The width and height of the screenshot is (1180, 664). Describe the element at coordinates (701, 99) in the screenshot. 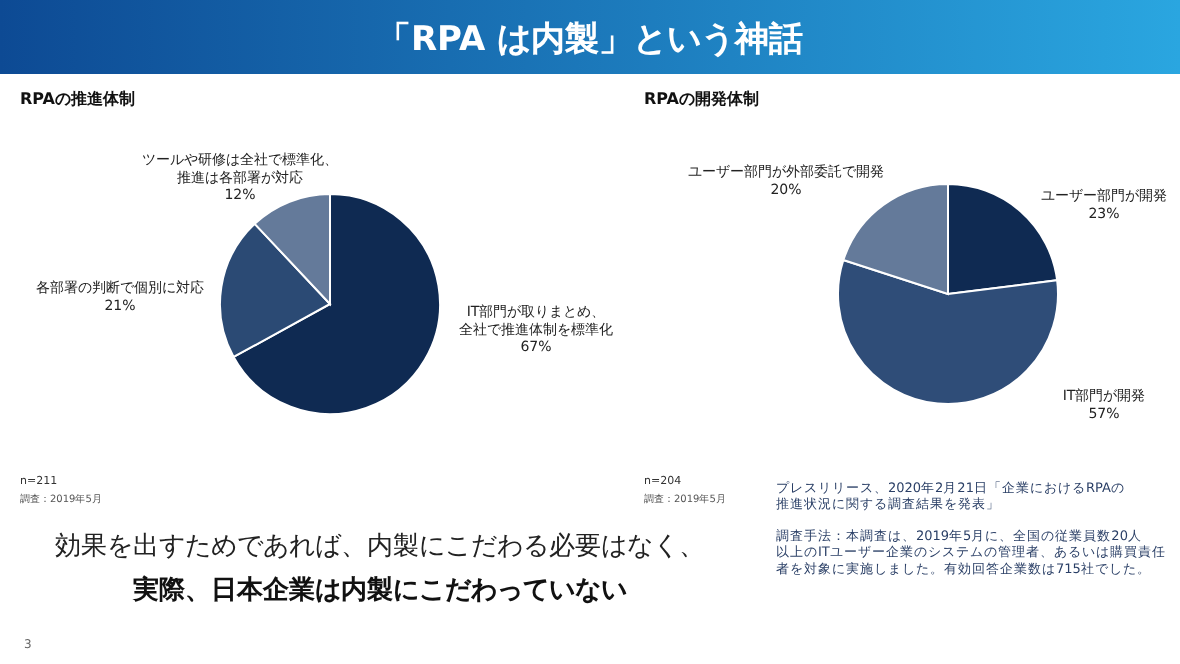

I see `chart-title: RPAの開発体制` at that location.